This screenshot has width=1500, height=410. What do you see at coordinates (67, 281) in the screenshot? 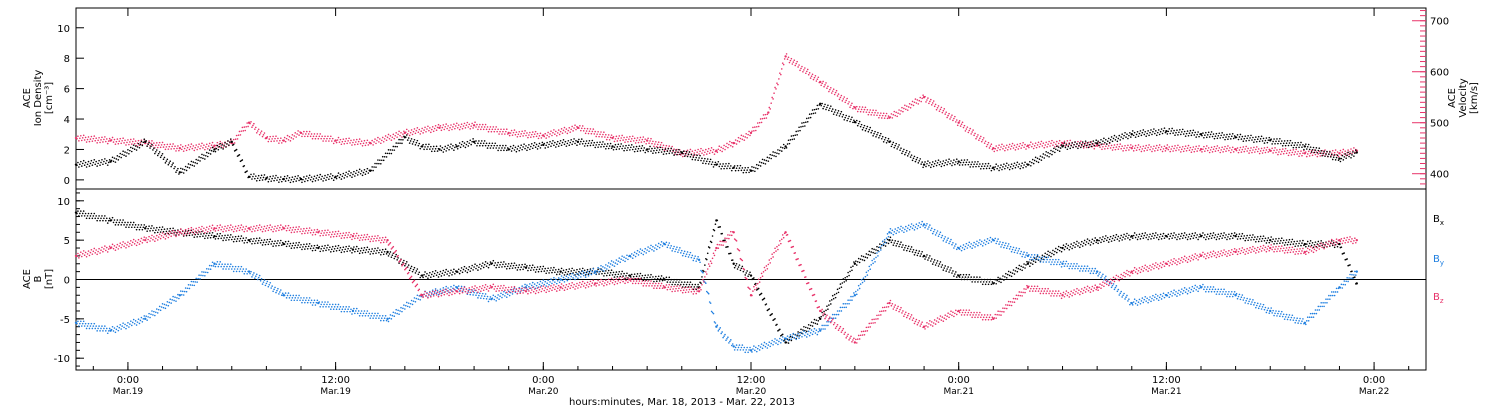
I see `y-tick-label: 0` at bounding box center [67, 281].